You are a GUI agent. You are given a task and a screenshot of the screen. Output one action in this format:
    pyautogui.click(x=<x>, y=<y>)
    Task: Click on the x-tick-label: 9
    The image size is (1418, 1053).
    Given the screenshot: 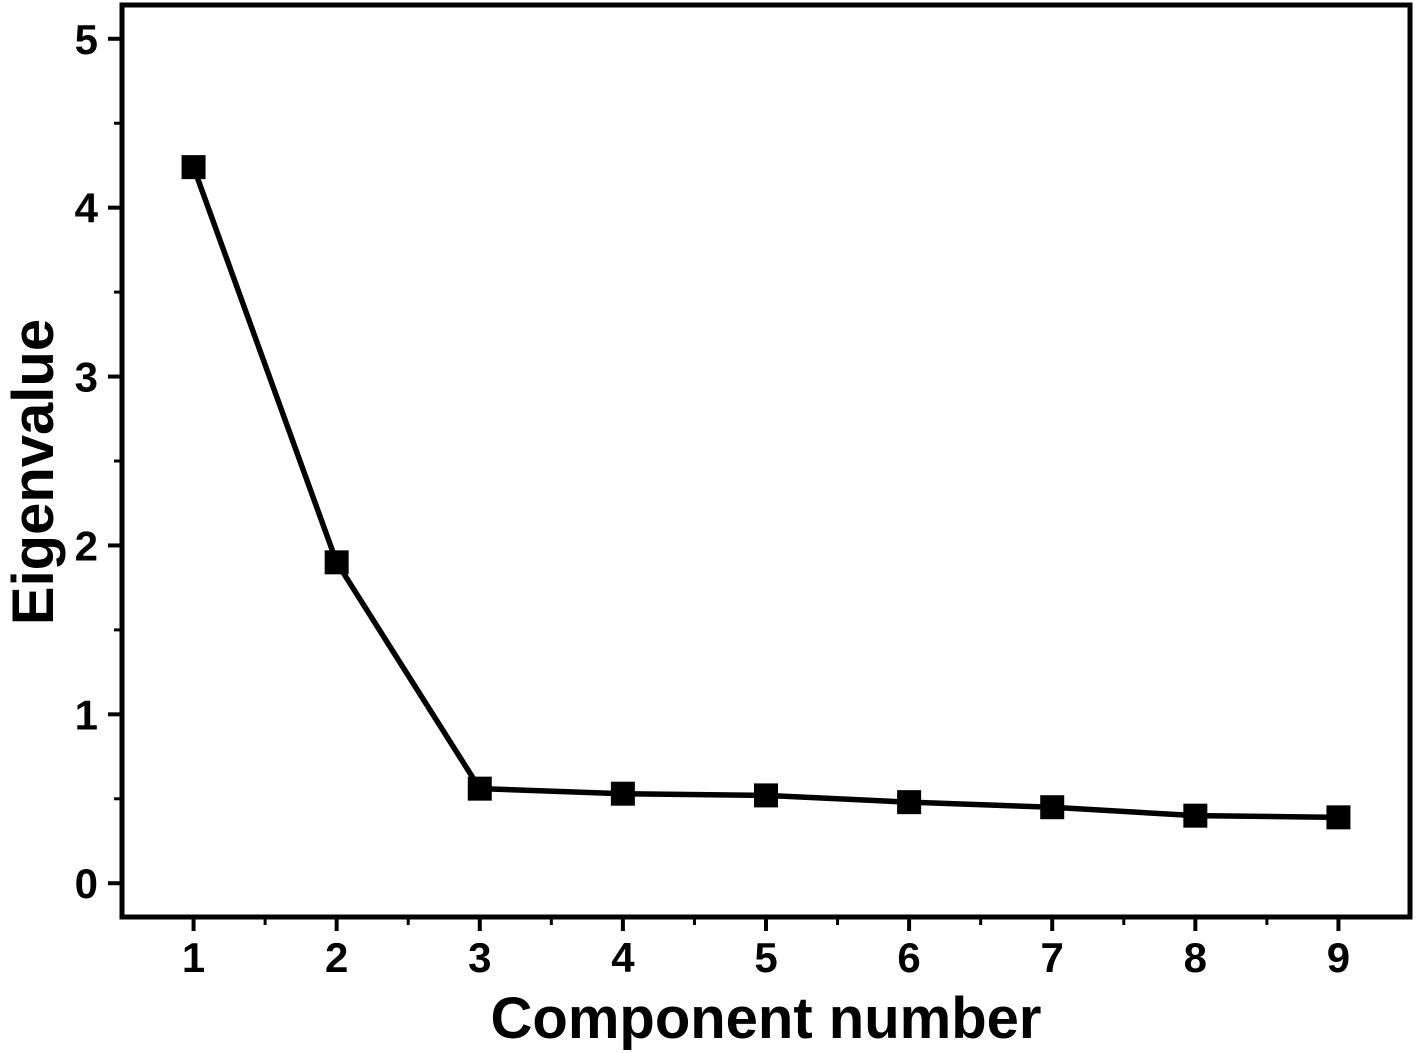 What is the action you would take?
    pyautogui.click(x=1338, y=957)
    